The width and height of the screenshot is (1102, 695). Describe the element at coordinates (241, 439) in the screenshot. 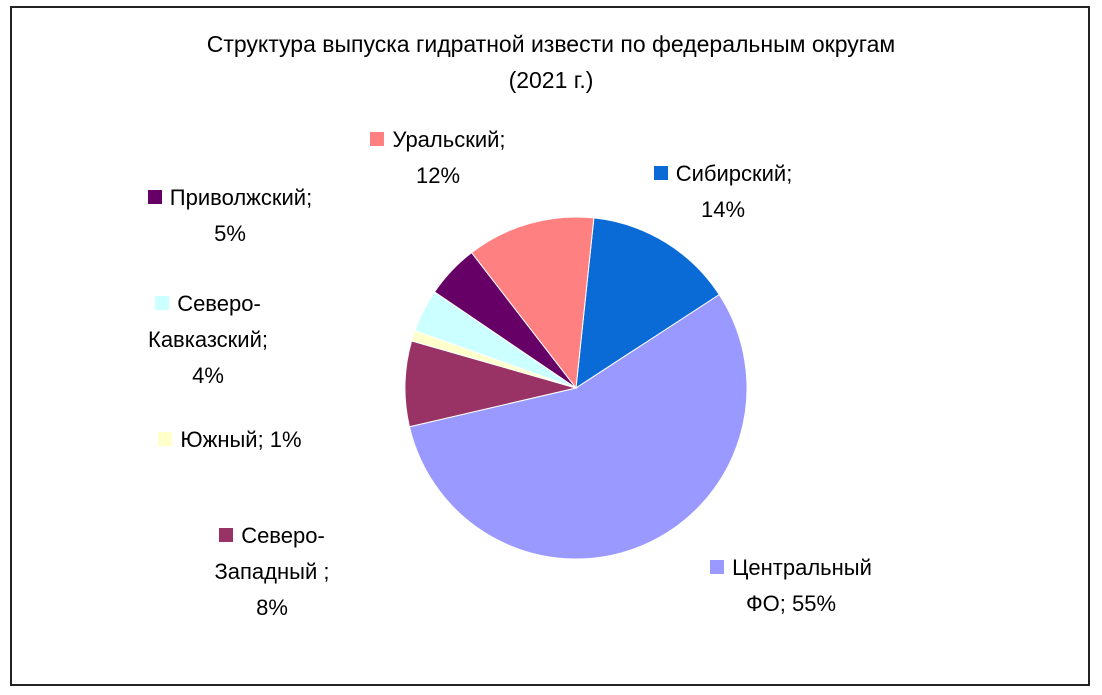

I see `label-yuzhny-line1: Южный; 1%` at that location.